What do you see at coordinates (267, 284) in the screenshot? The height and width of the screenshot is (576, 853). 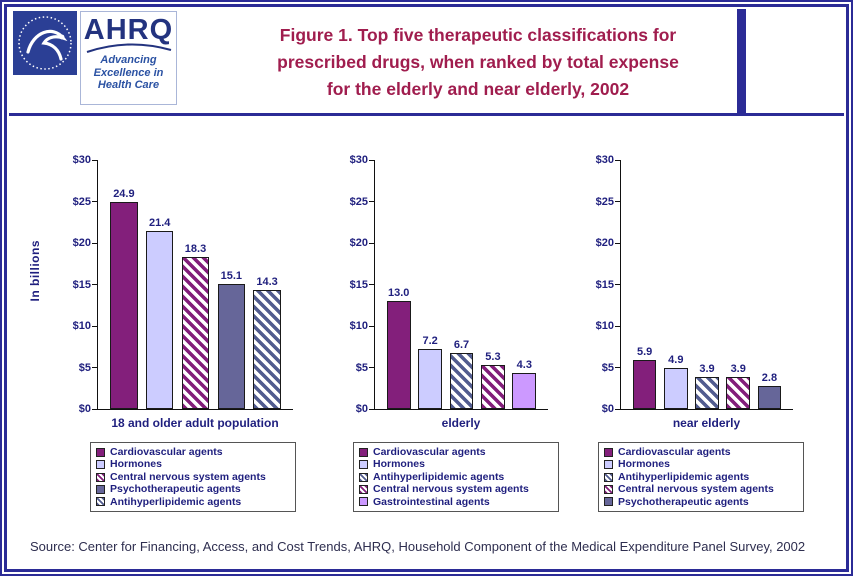 I see `bar-group: 14.3` at bounding box center [267, 284].